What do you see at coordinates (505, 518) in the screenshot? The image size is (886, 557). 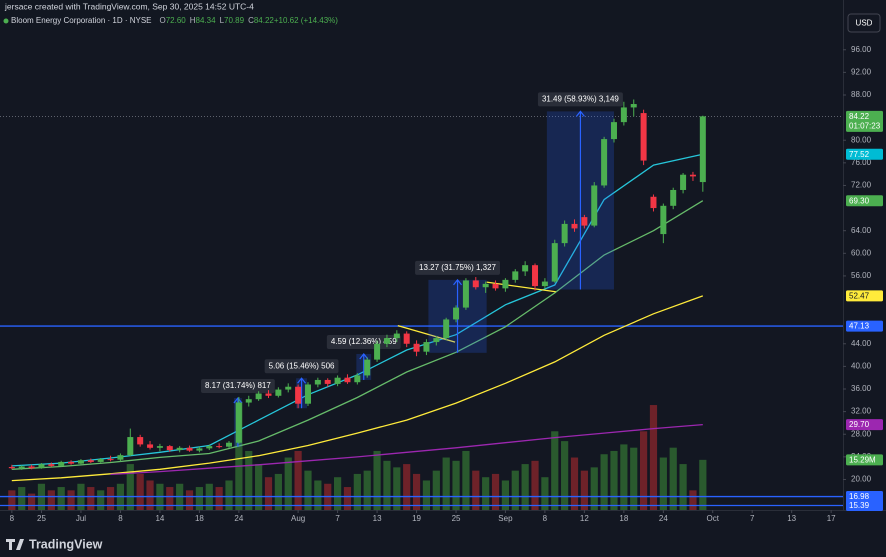 I see `x-tick-label: Sep` at bounding box center [505, 518].